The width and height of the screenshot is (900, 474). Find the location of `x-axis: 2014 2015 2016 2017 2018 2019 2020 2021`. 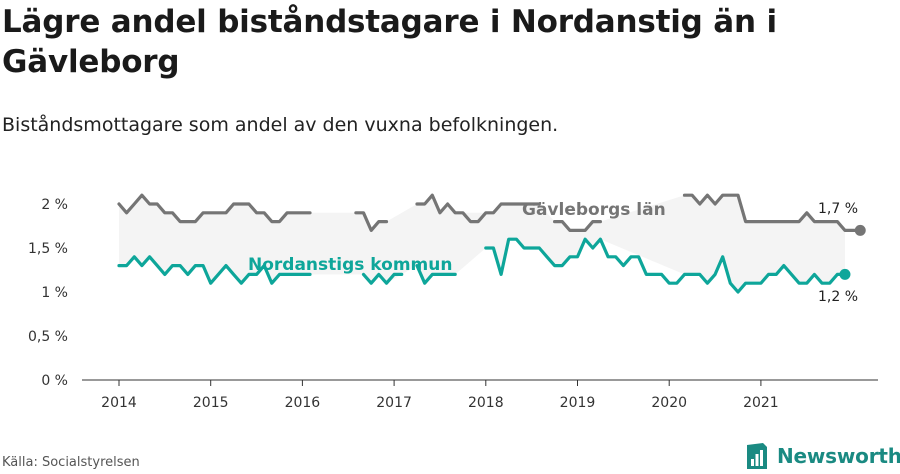

x-axis: 2014 2015 2016 2017 2018 2019 2020 2021 is located at coordinates (440, 395).